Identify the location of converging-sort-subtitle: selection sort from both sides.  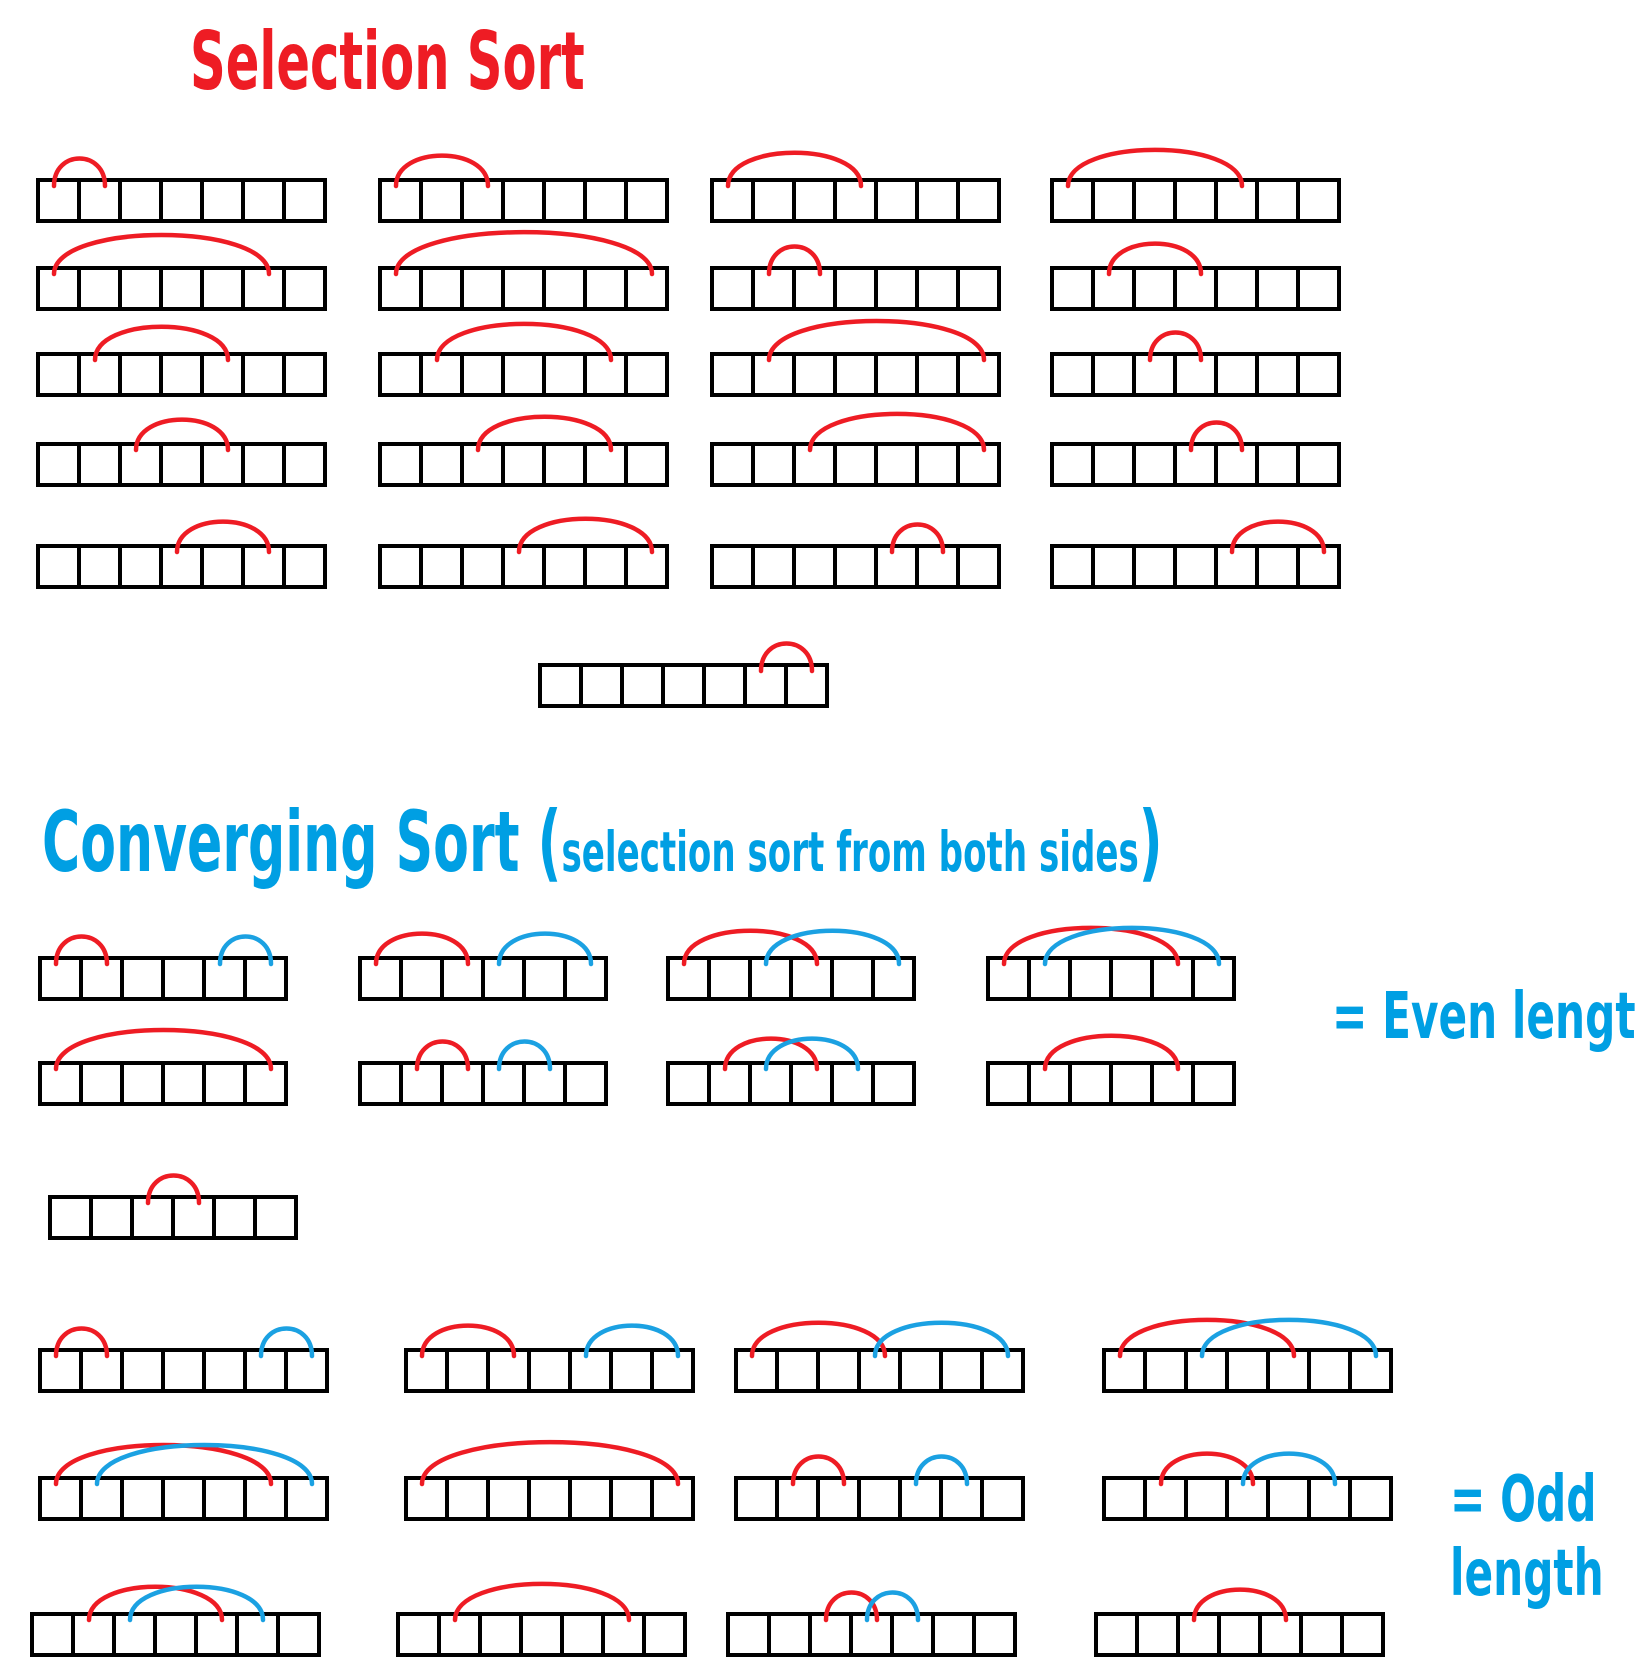
(850, 852).